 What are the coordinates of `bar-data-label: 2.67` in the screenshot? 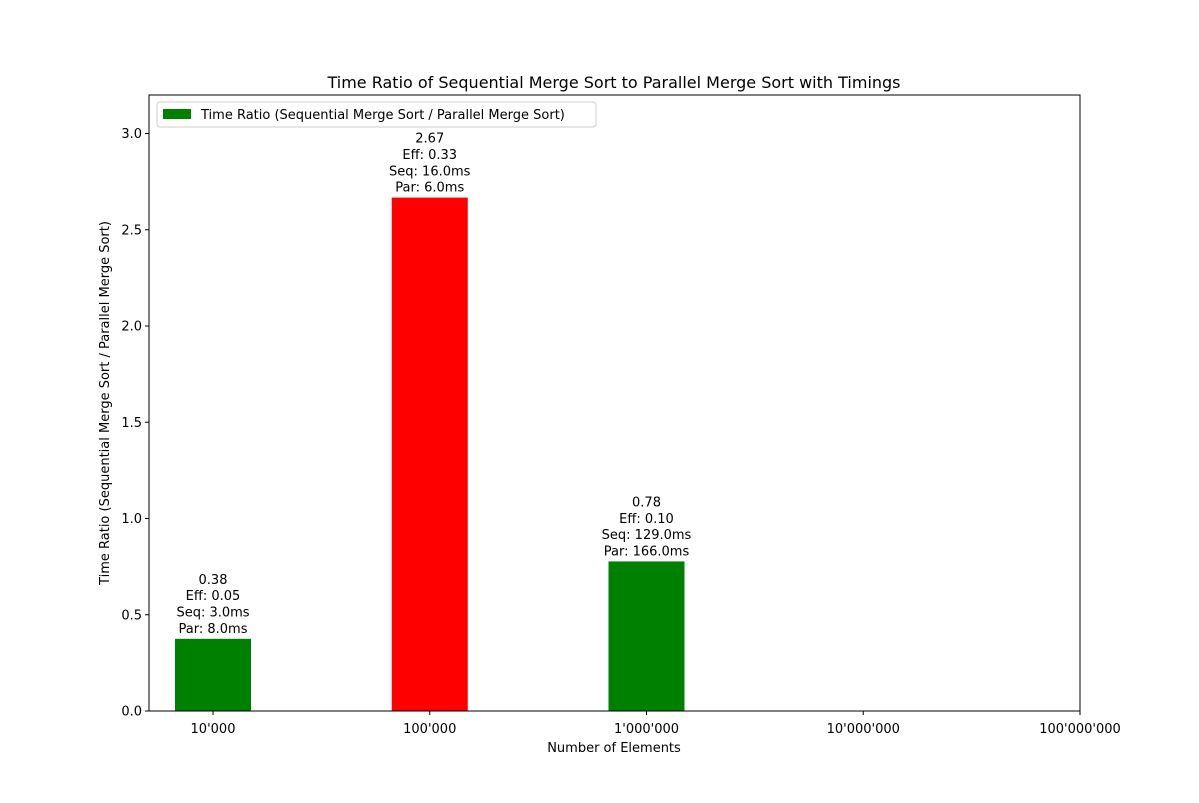 It's located at (429, 139).